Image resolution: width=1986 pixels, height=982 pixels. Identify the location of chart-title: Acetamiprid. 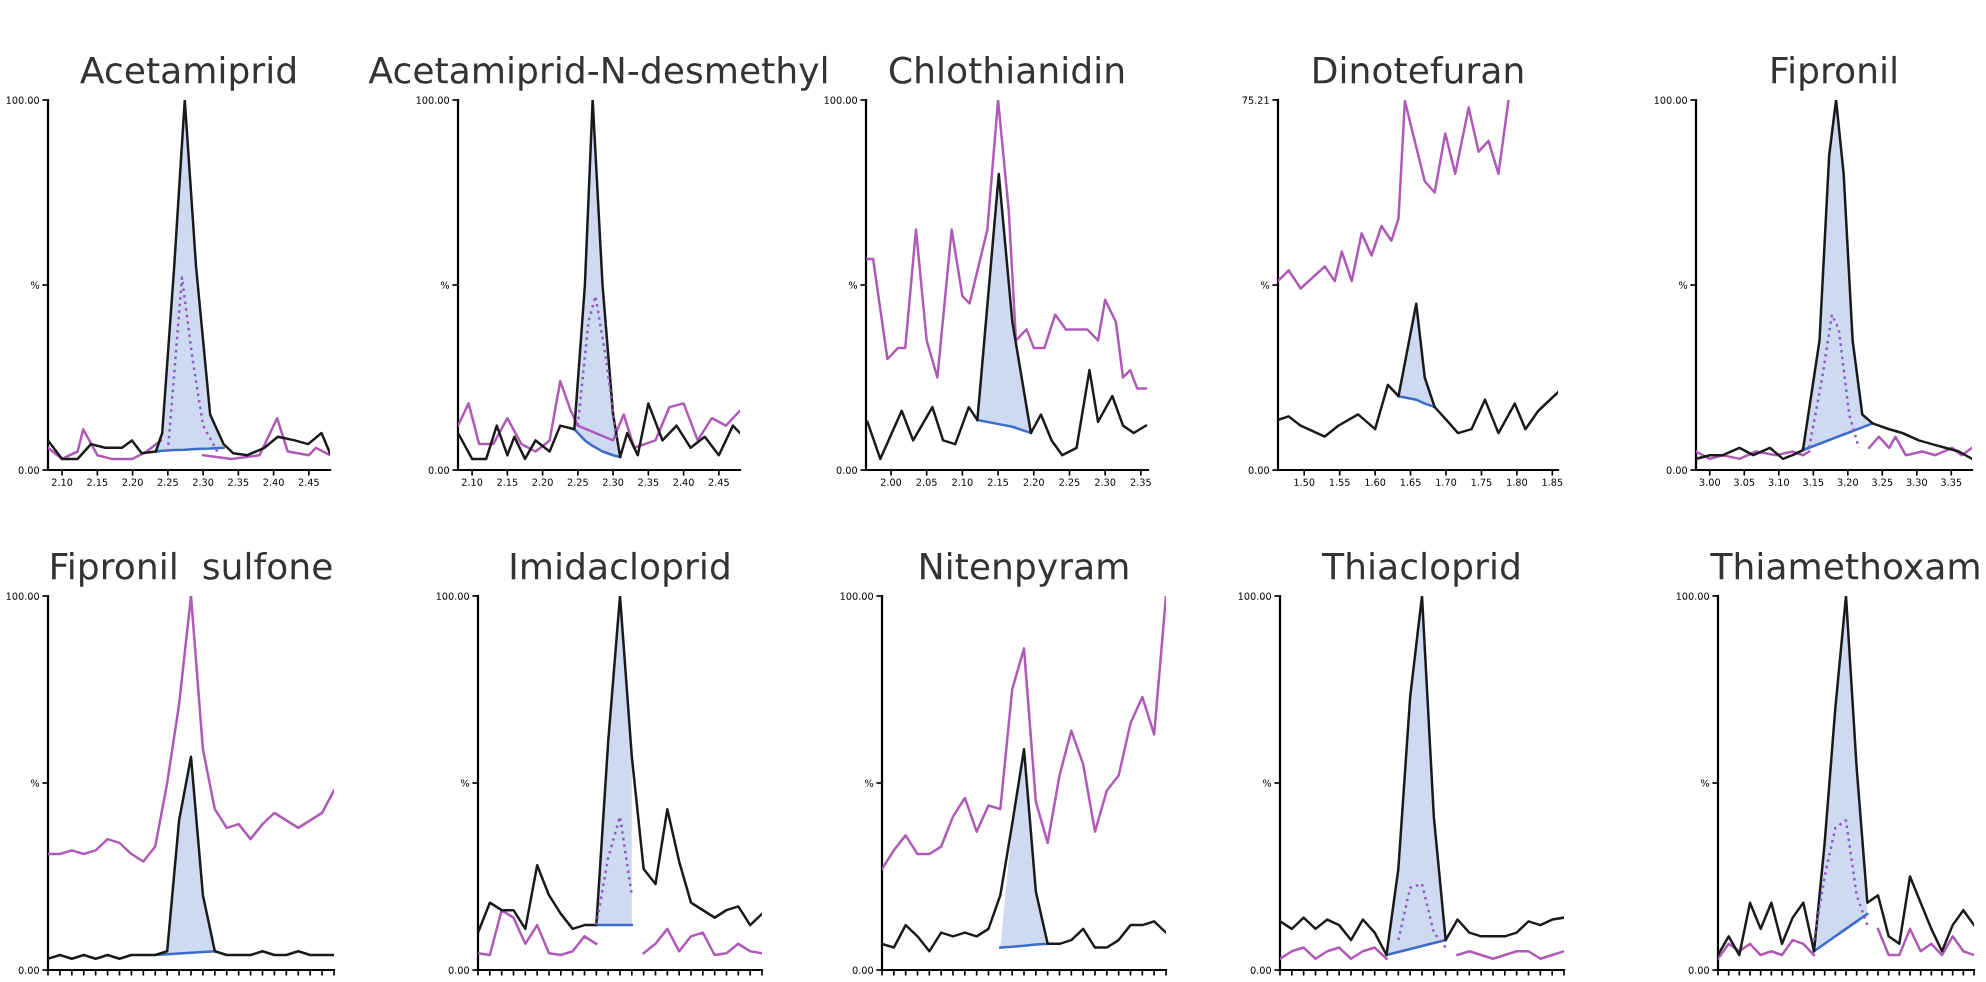
(187, 73).